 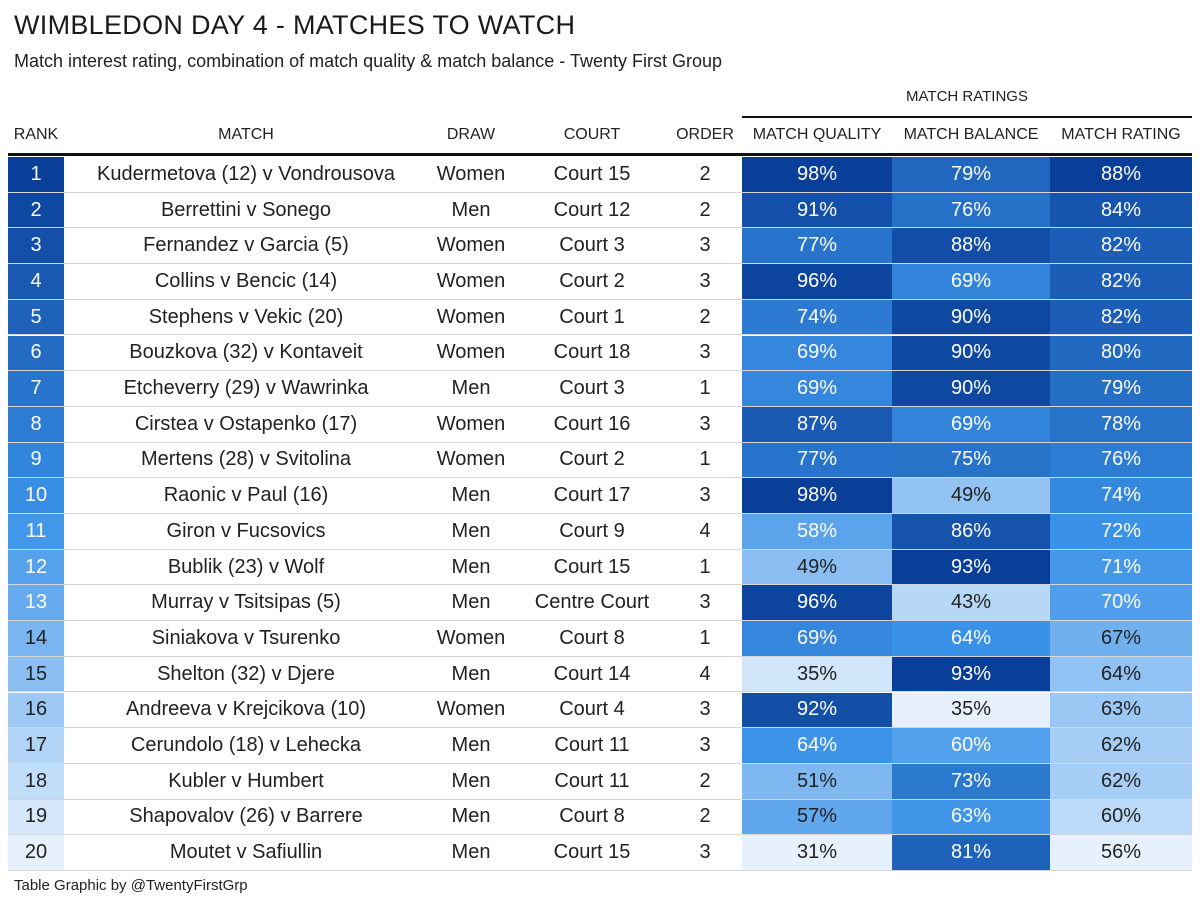 I want to click on rank-cell: 8, so click(x=36, y=424).